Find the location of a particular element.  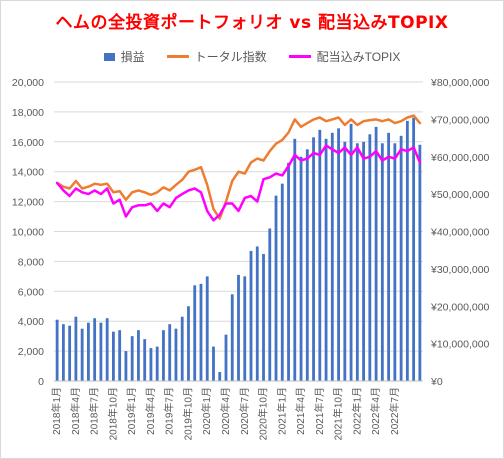

legend-item-topix: 配当込みTOPIX is located at coordinates (344, 56).